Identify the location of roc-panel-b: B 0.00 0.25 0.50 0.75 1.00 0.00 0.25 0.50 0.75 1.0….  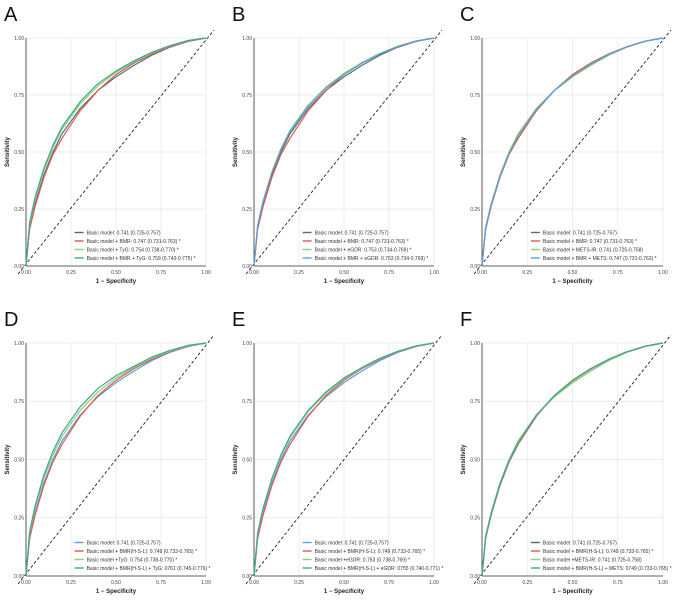
(337, 144).